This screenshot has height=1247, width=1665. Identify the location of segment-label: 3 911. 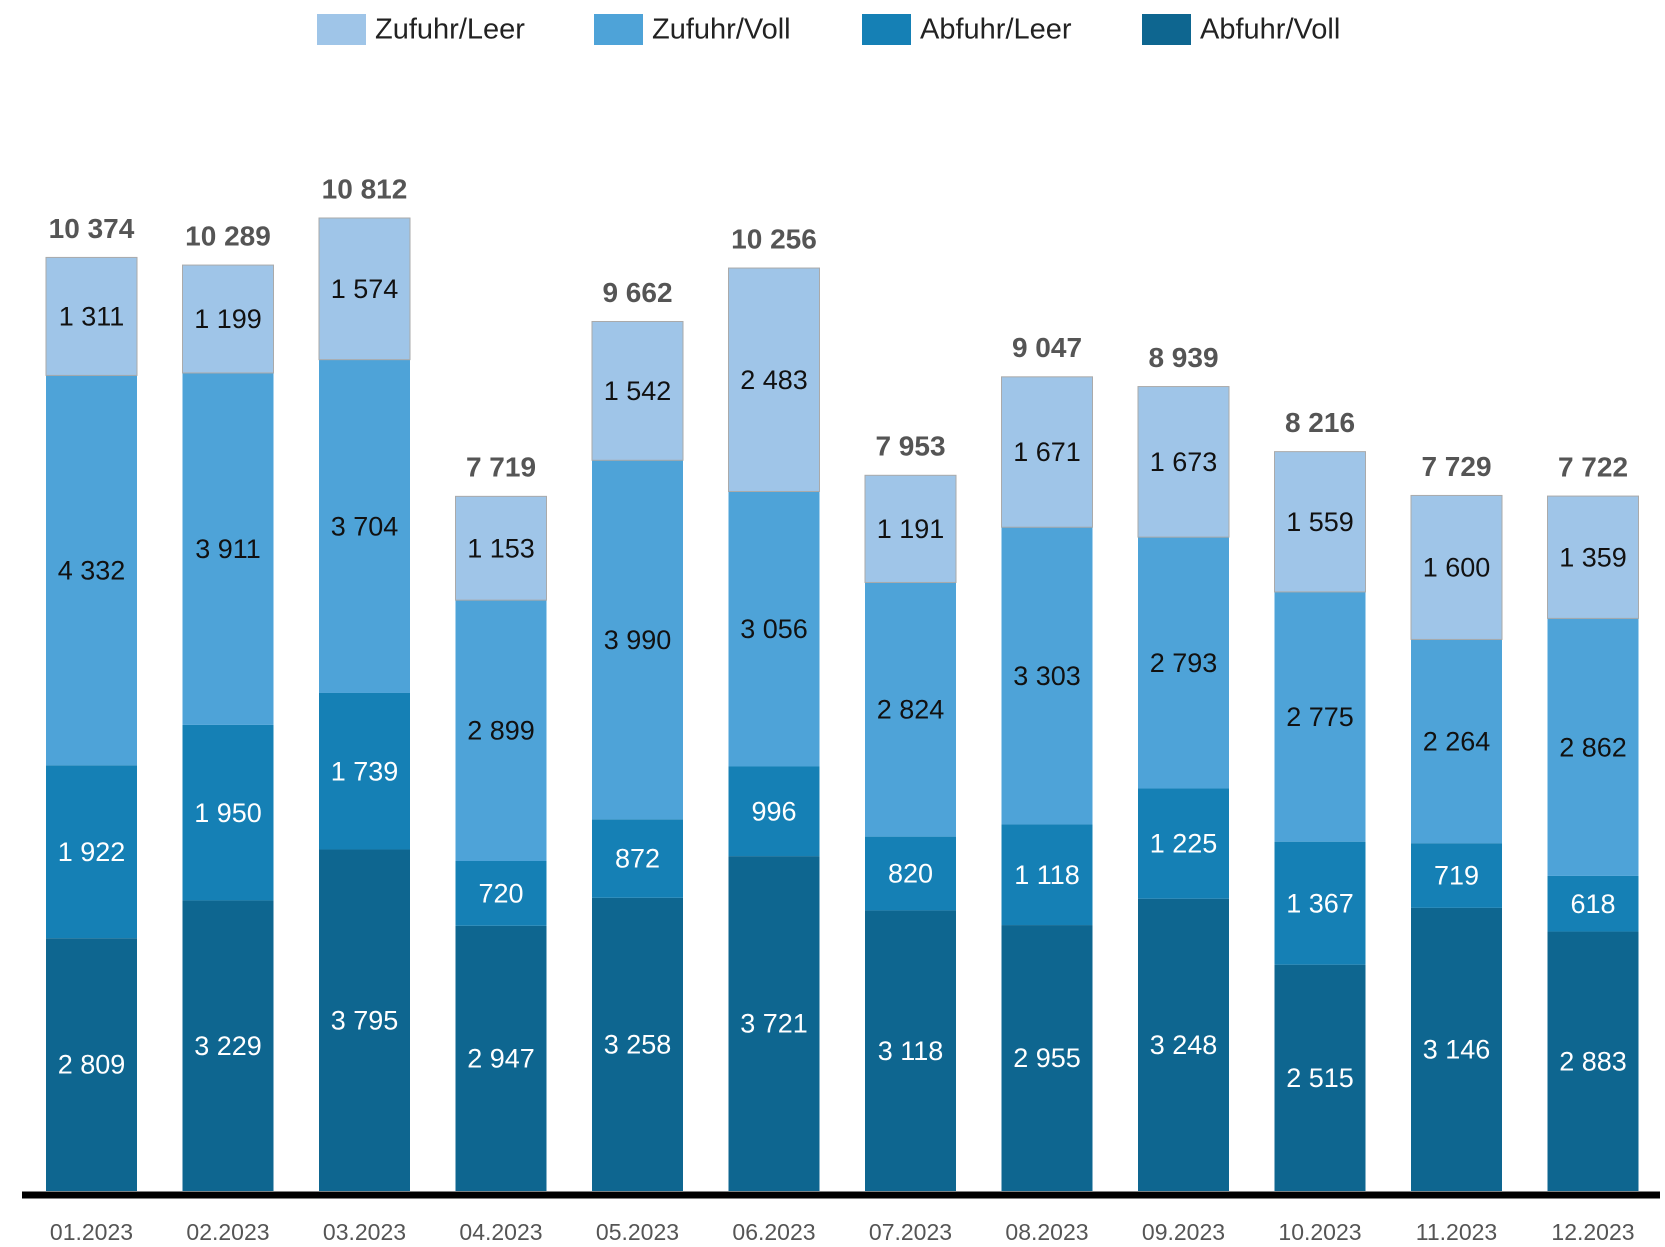
(228, 549).